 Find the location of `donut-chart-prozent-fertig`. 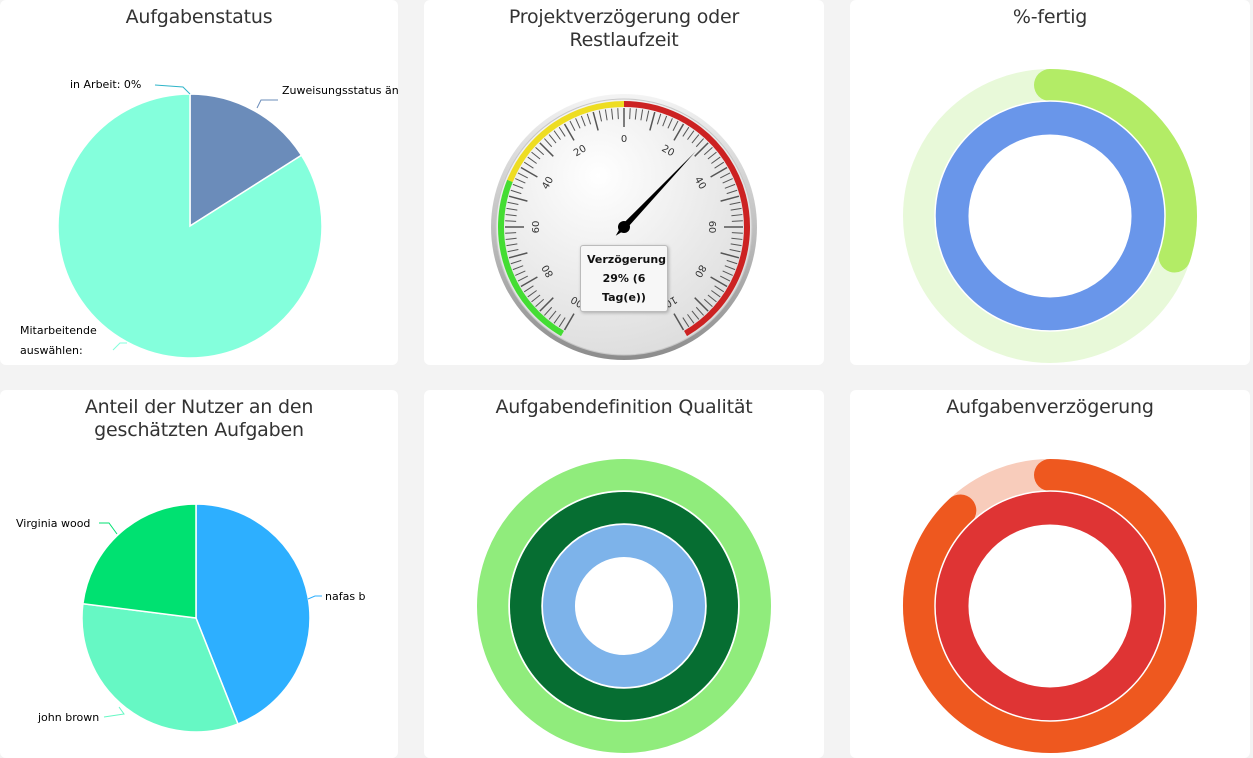

donut-chart-prozent-fertig is located at coordinates (1050, 216).